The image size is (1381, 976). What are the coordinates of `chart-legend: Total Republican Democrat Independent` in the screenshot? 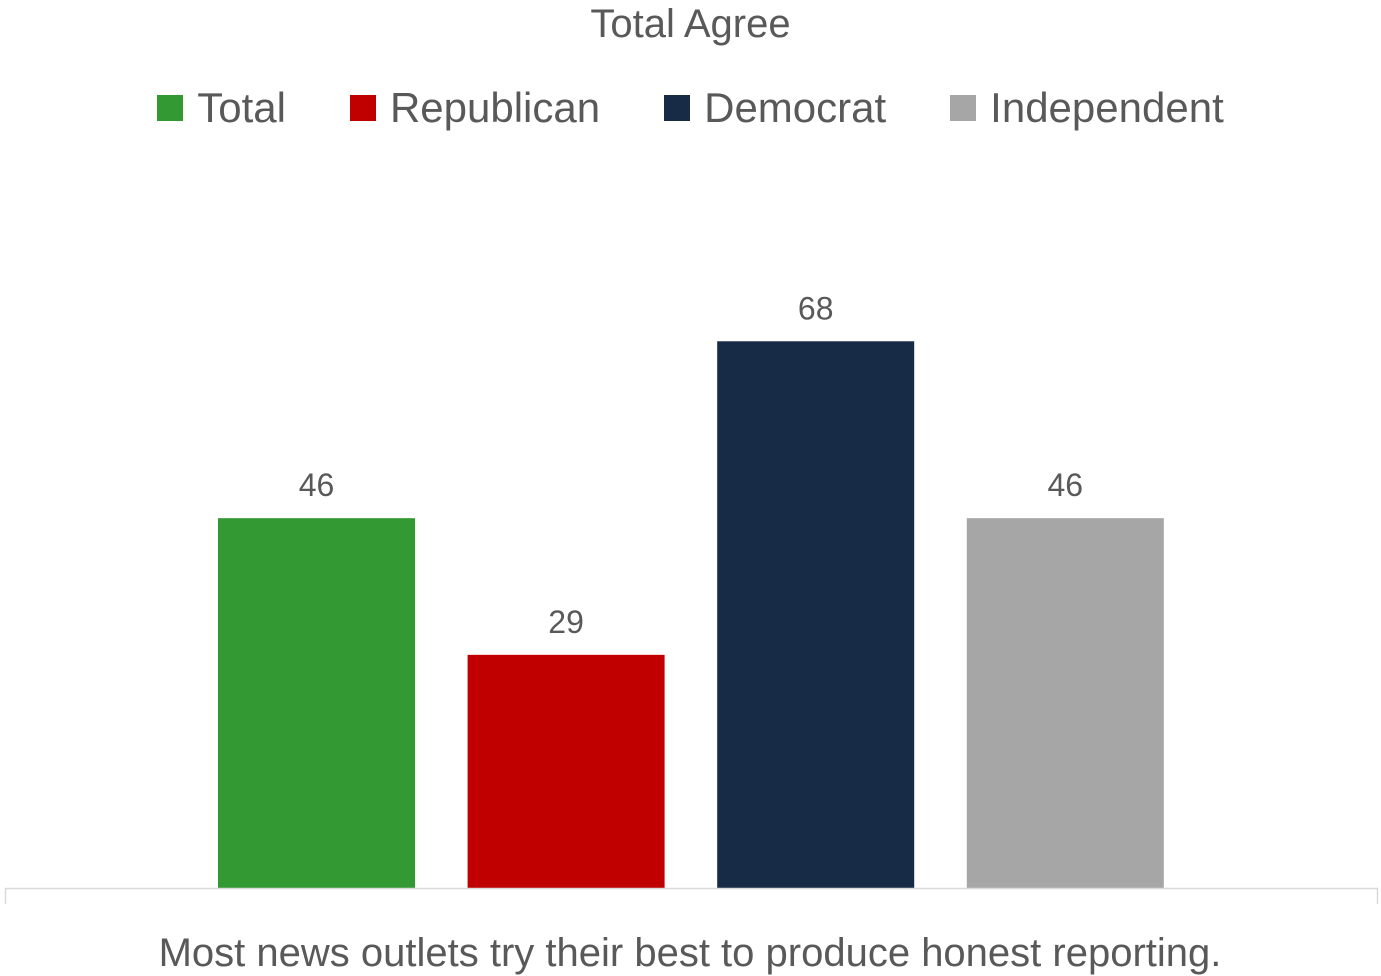 It's located at (690, 108).